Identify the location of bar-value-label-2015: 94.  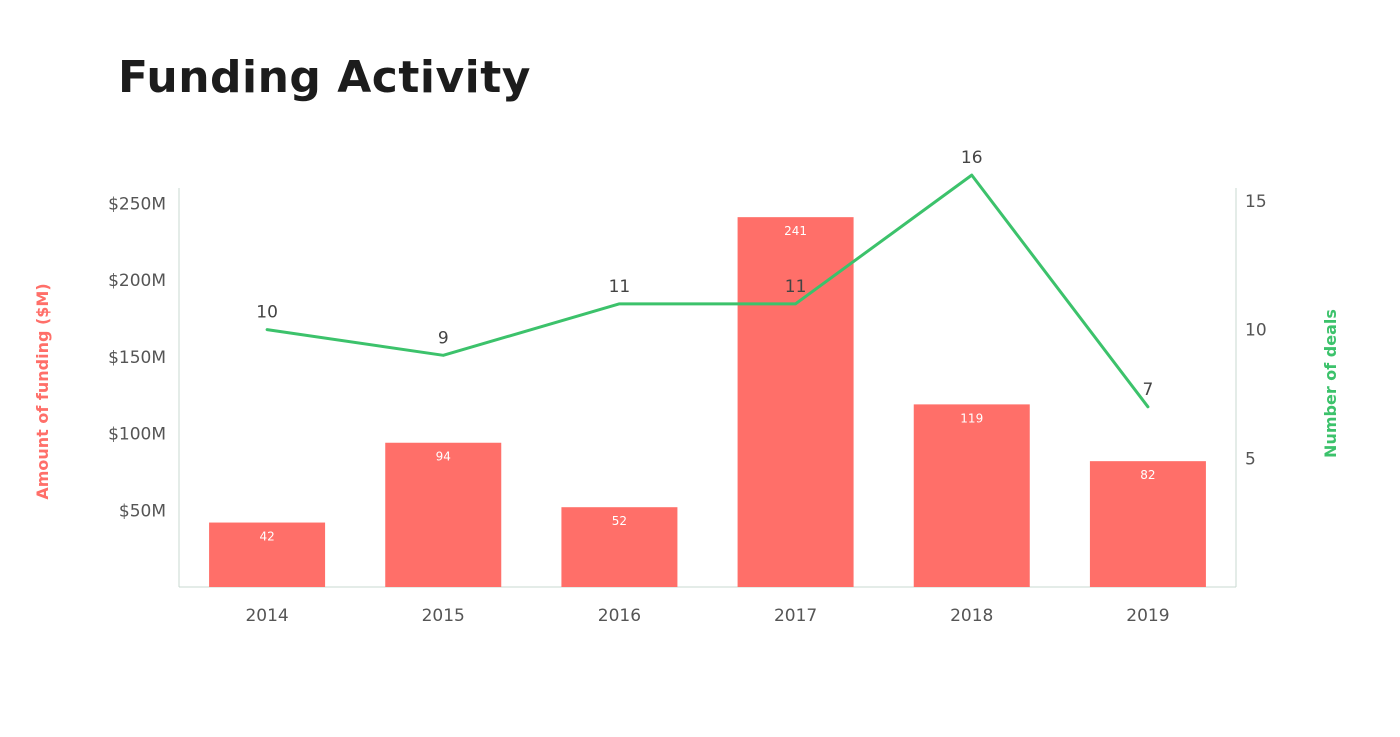
(443, 457).